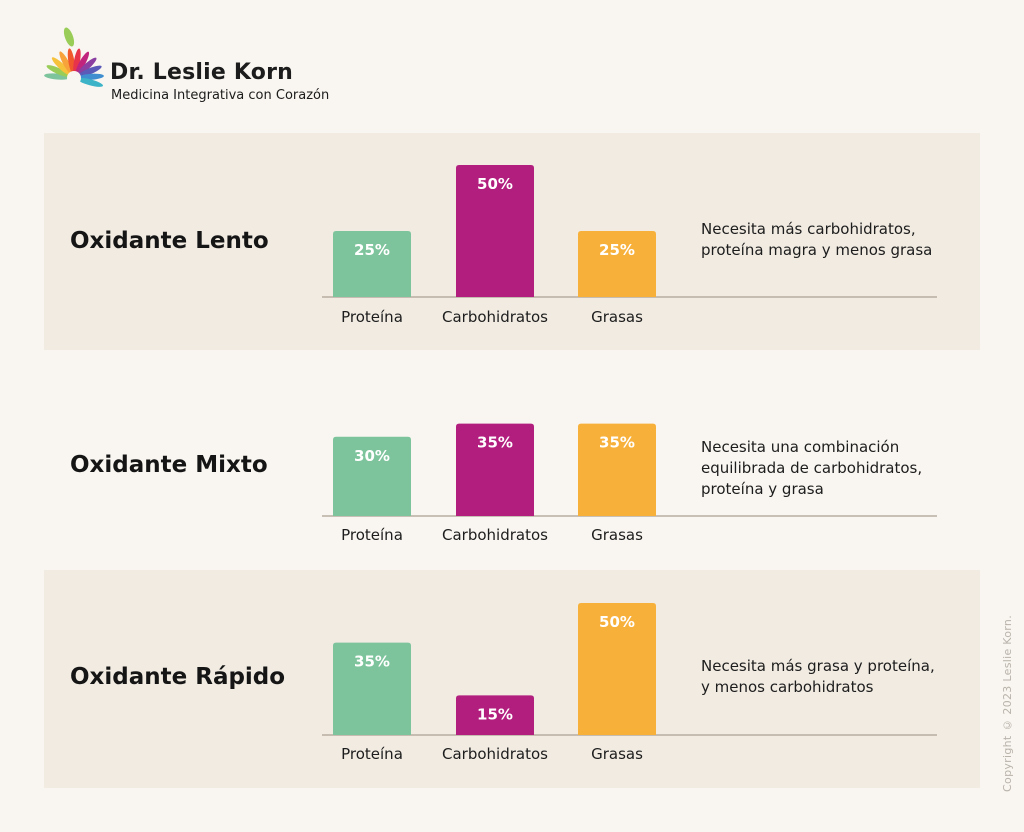 This screenshot has height=832, width=1024. I want to click on description-line: Necesita una combinación, so click(800, 447).